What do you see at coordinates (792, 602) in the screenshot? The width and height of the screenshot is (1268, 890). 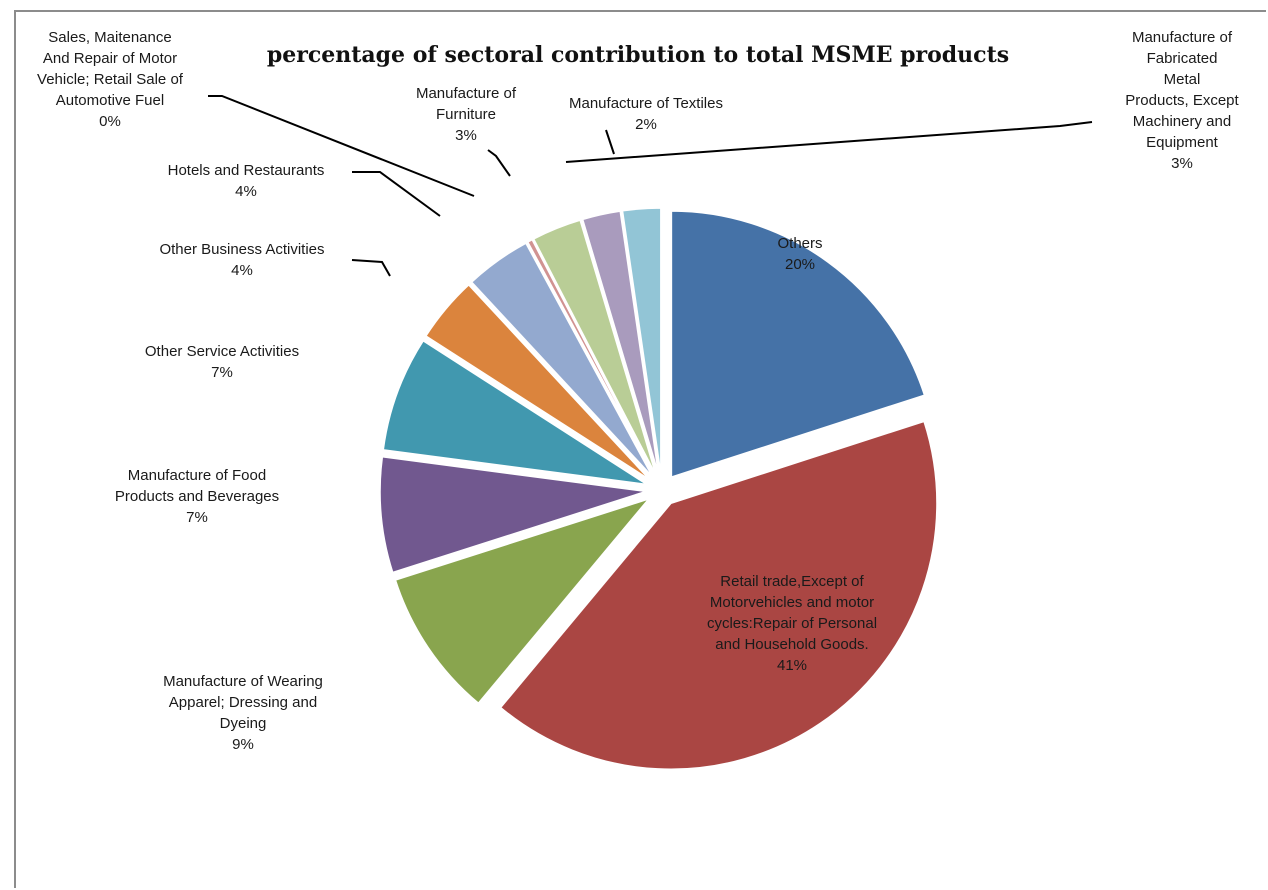 I see `slice-label-line: Motorvehicles and motor` at bounding box center [792, 602].